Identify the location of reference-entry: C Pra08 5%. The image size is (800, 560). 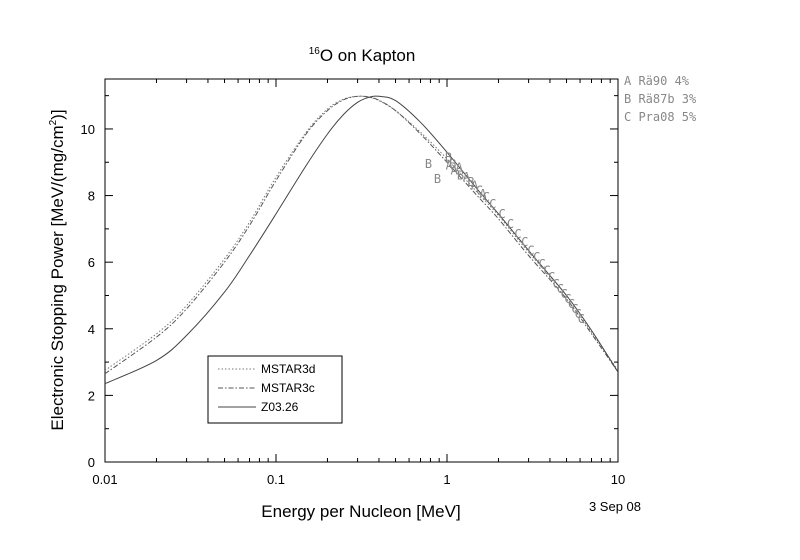
(660, 117).